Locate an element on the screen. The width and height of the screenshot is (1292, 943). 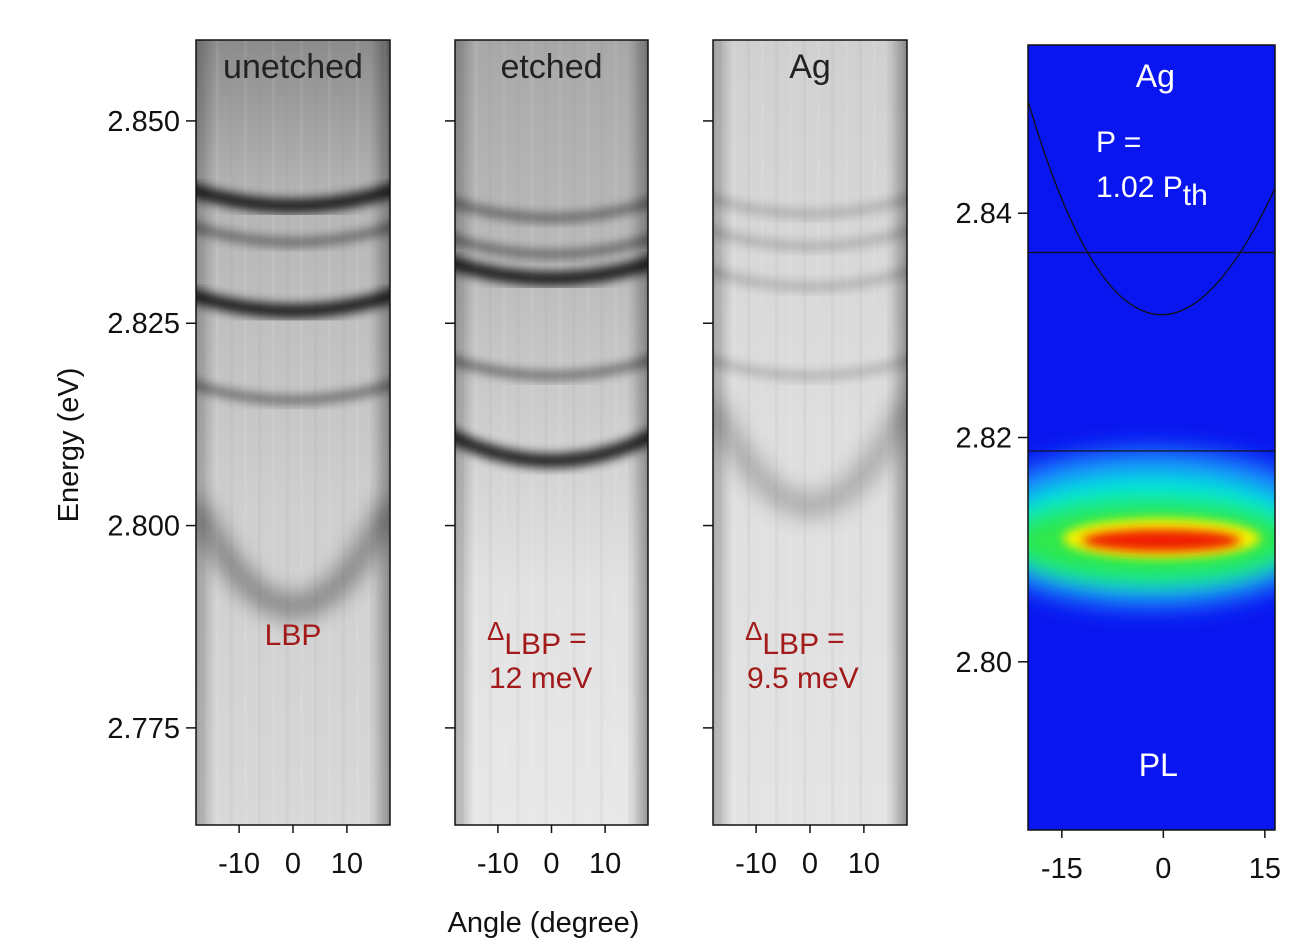
emission-red is located at coordinates (1161, 540).